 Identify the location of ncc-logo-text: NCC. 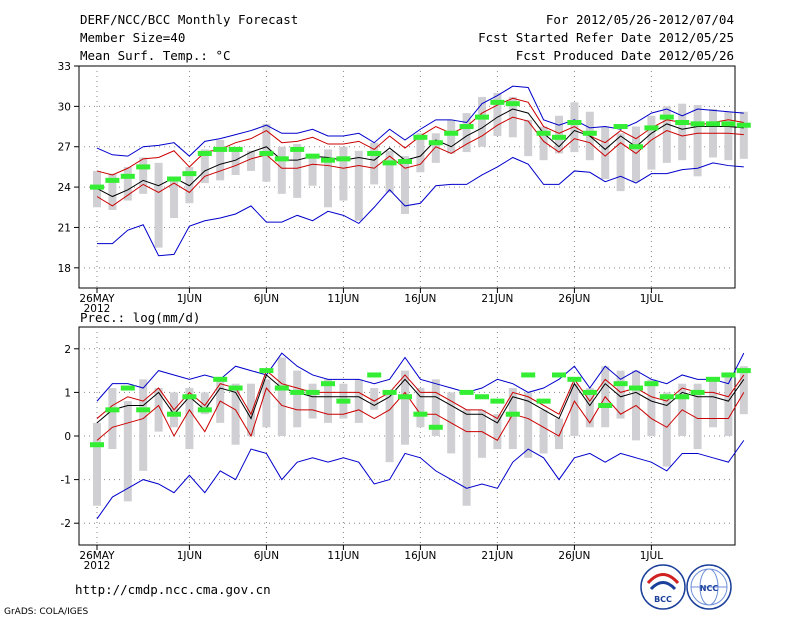
(709, 588).